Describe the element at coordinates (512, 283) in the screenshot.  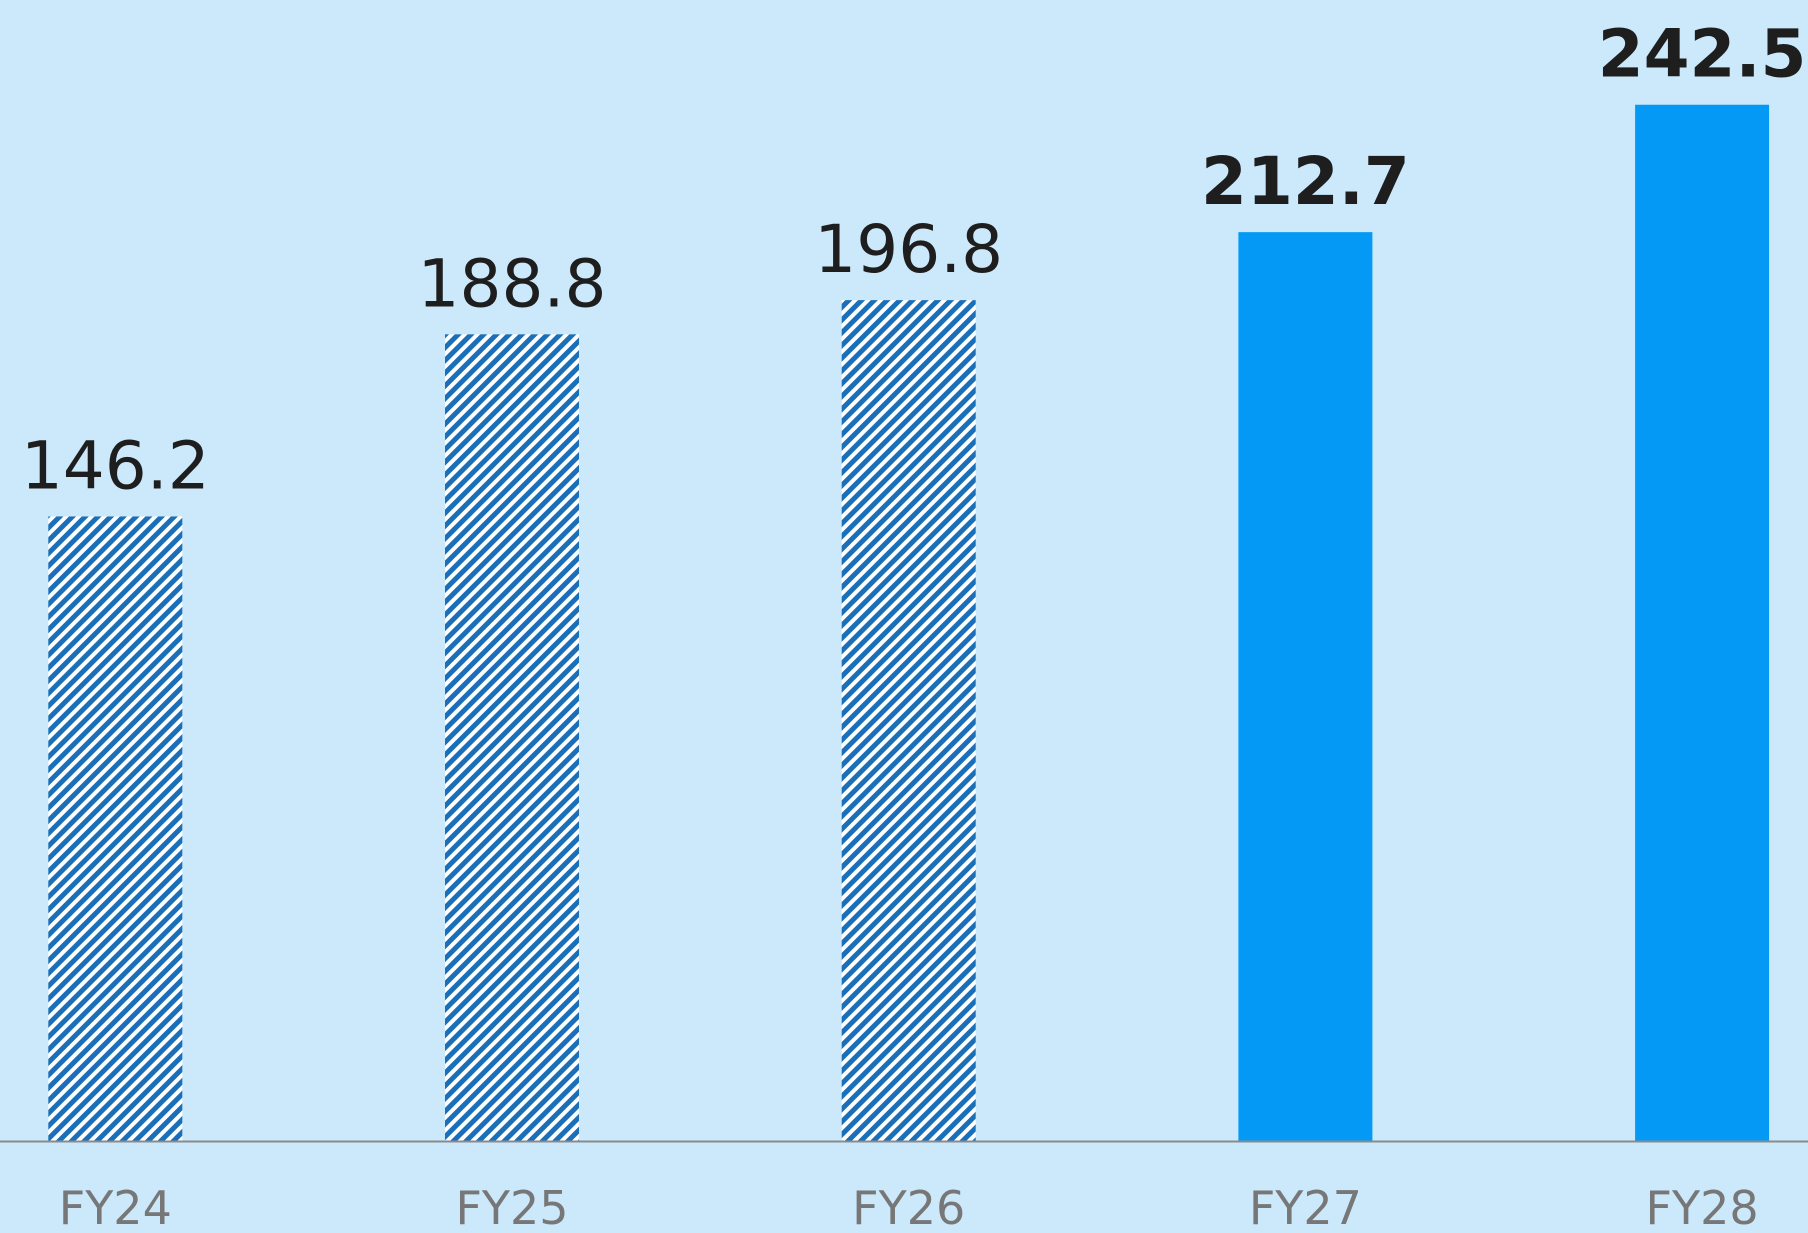
I see `value-label: 188.8` at that location.